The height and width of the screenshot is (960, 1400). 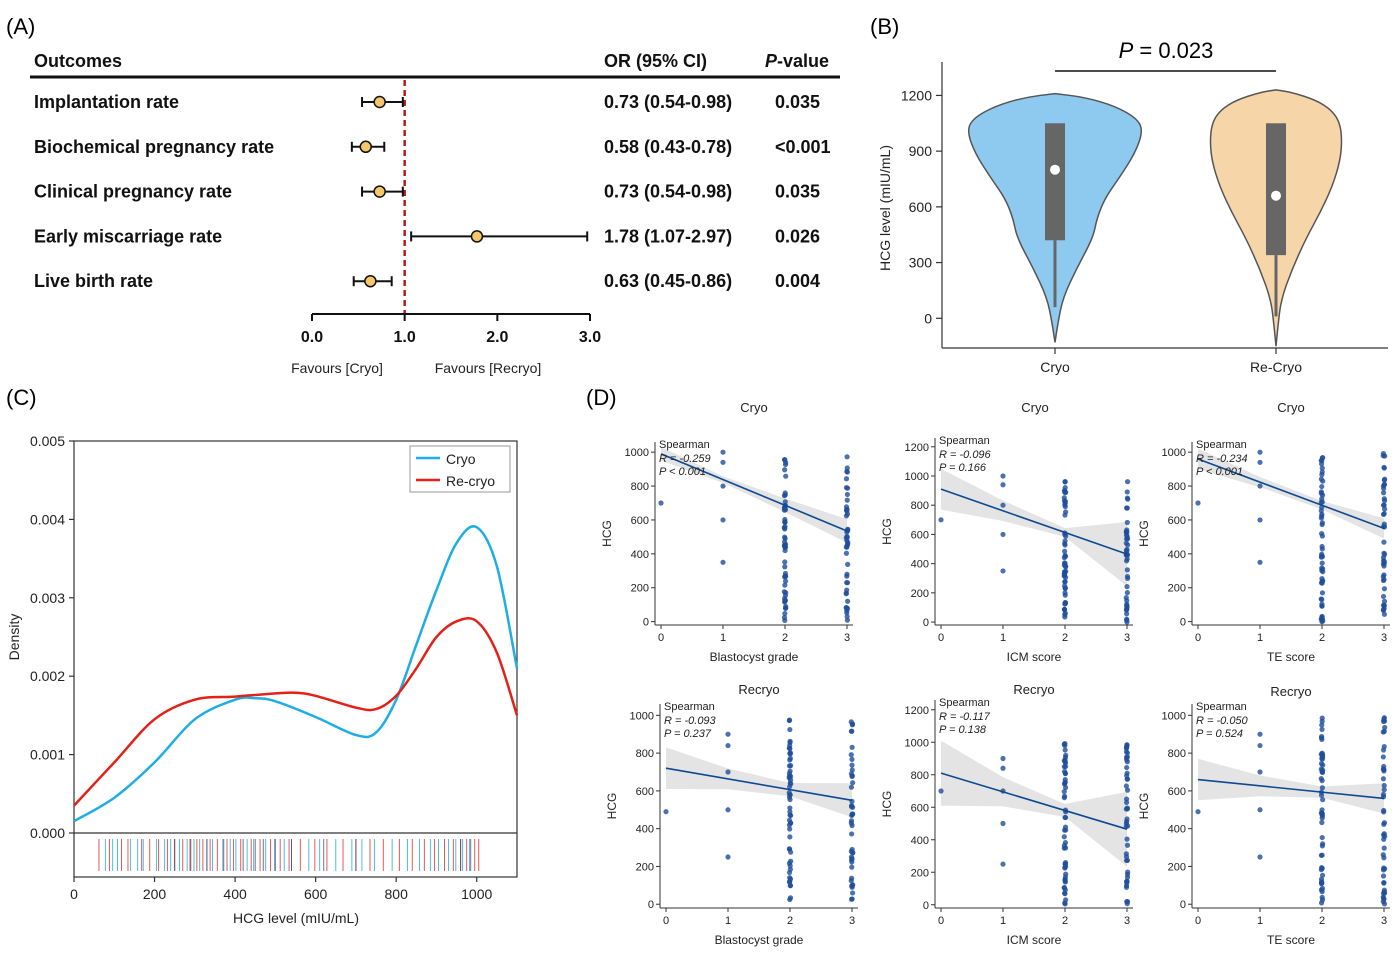 What do you see at coordinates (754, 657) in the screenshot?
I see `scatter-x-label: Blastocyst grade` at bounding box center [754, 657].